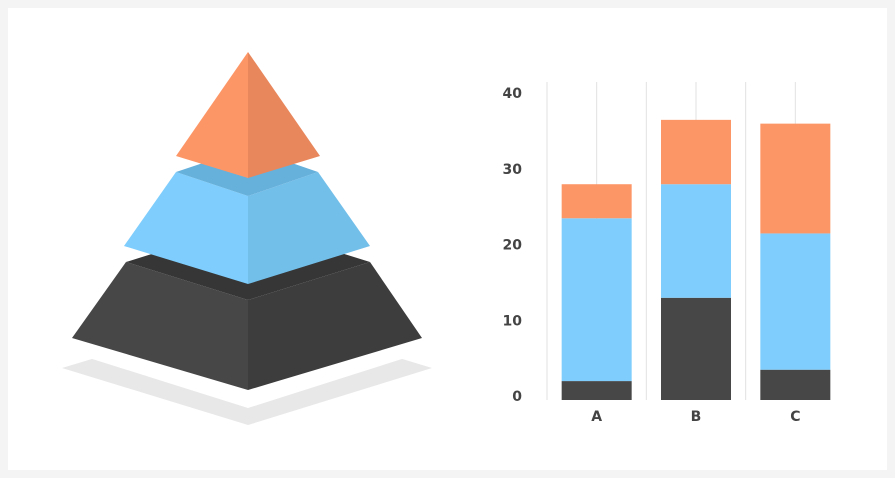 The image size is (895, 478). Describe the element at coordinates (517, 397) in the screenshot. I see `y-tick-label: 0` at that location.